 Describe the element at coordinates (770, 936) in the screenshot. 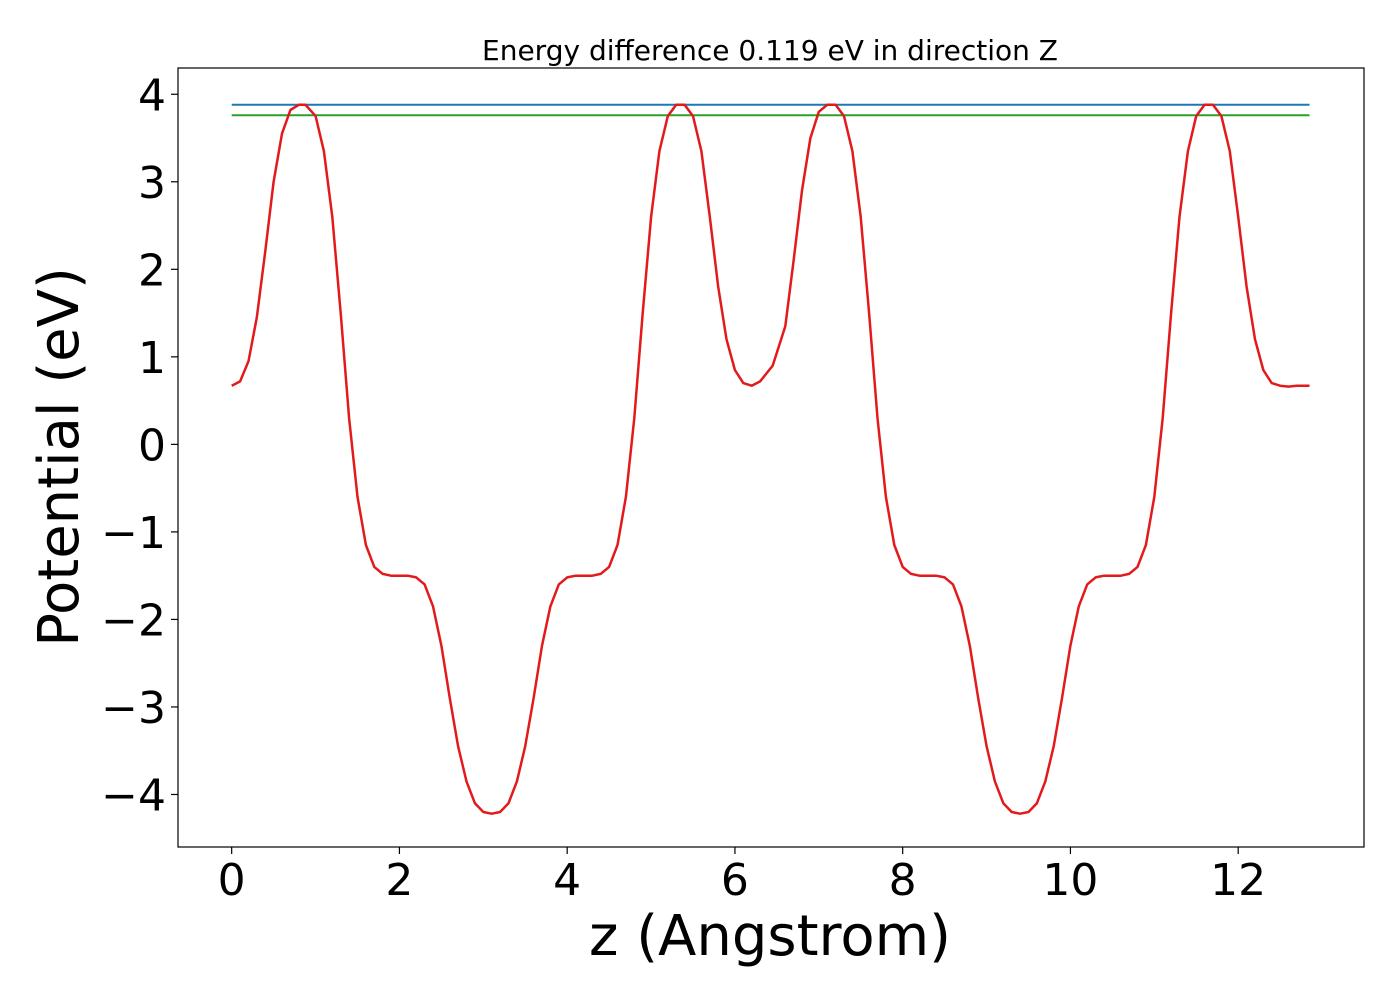

I see `x-axis-label: z (Angstrom)` at that location.